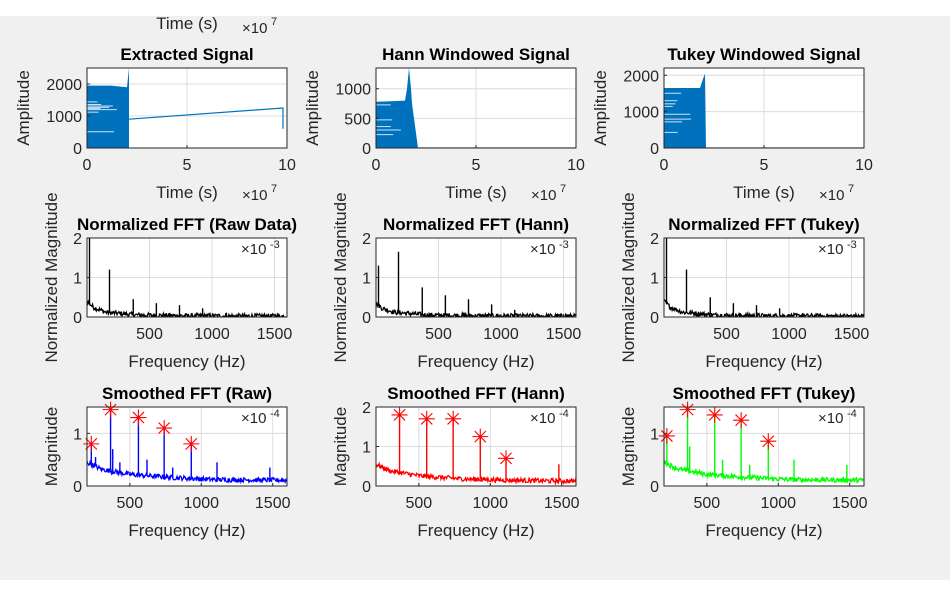  Describe the element at coordinates (376, 165) in the screenshot. I see `x-tick-label: 0` at that location.